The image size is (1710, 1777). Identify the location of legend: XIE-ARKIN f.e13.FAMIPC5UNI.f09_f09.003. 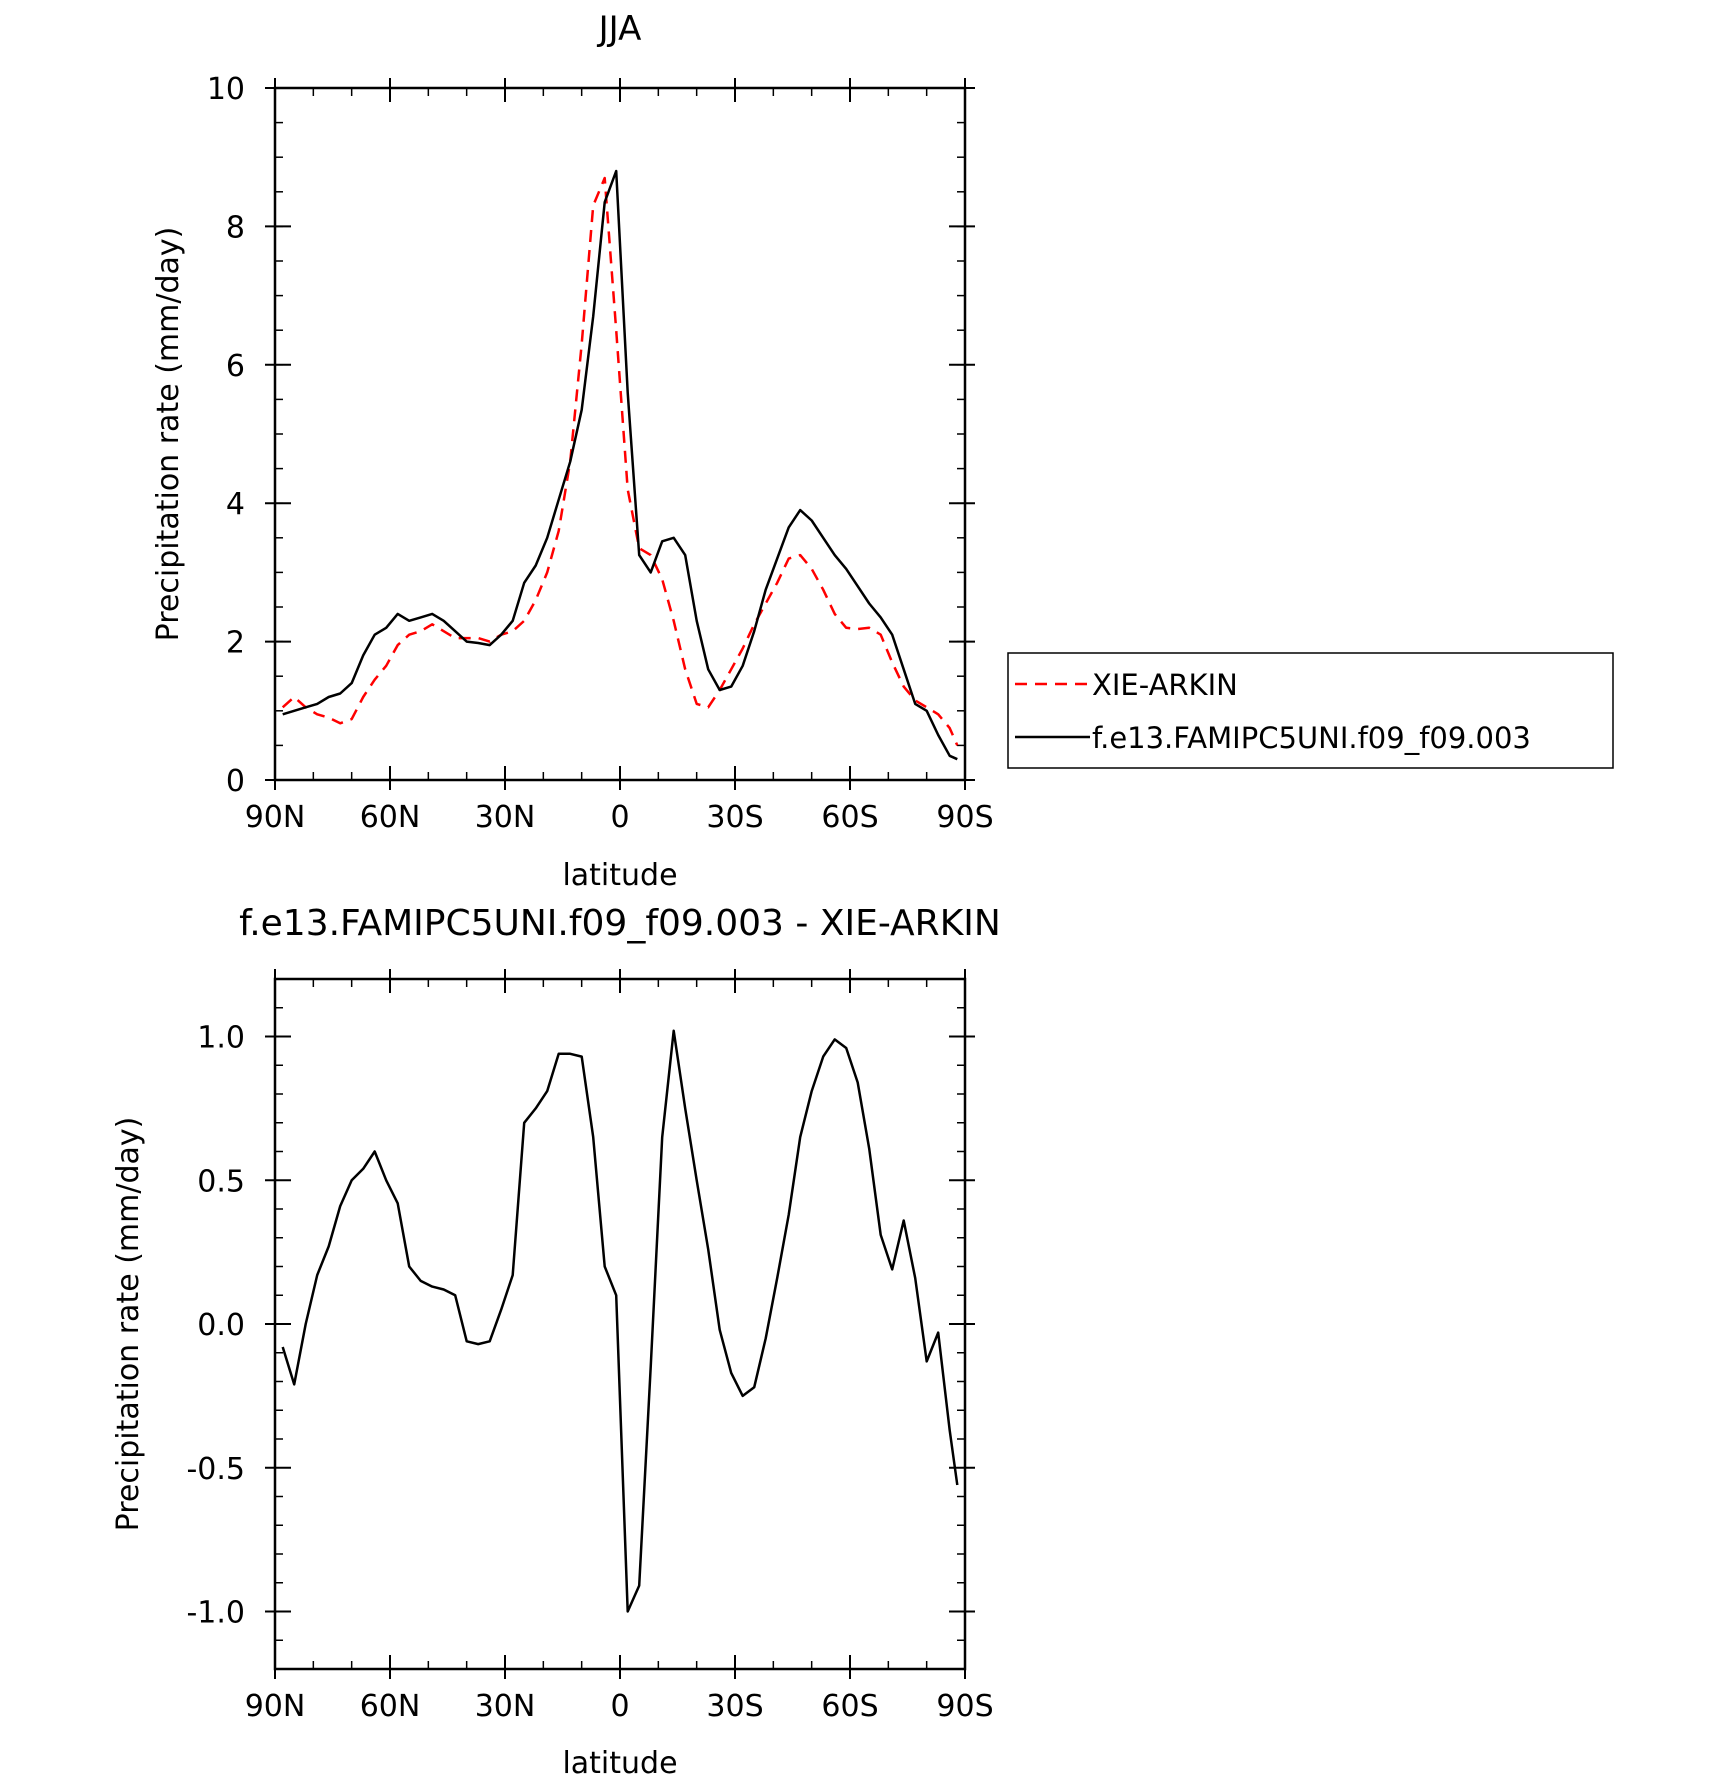
(1310, 710).